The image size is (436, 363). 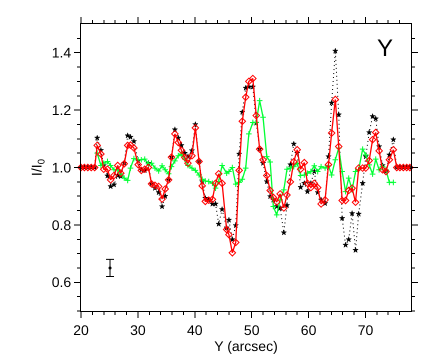 I want to click on y-tick-label: 1.2, so click(x=62, y=110).